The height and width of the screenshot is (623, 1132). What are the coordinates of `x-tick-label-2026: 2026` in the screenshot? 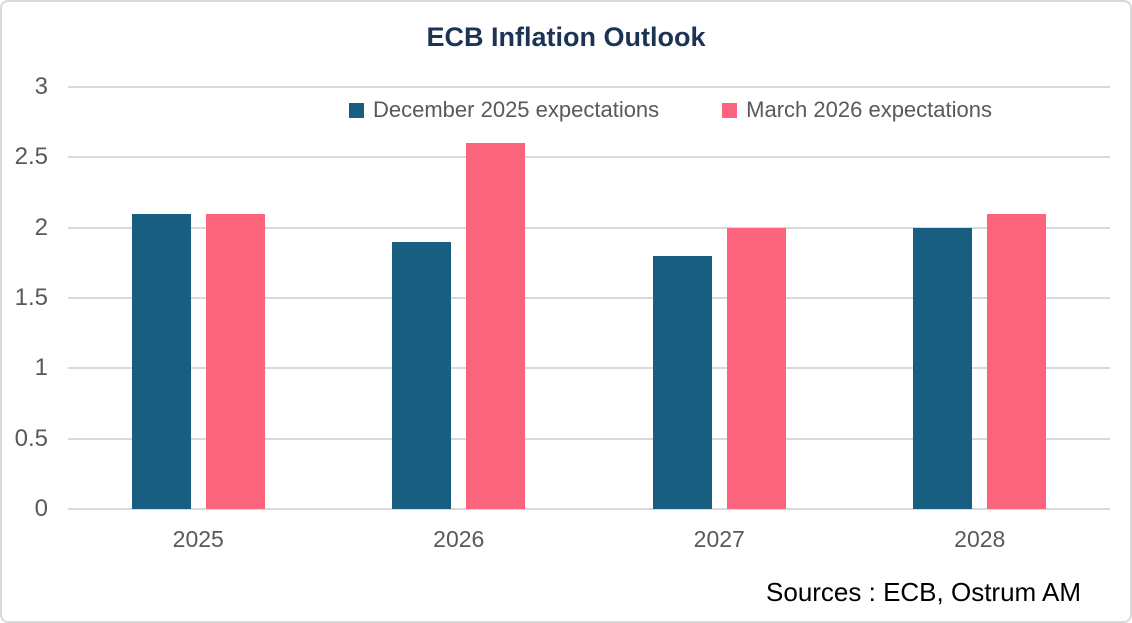 It's located at (459, 539).